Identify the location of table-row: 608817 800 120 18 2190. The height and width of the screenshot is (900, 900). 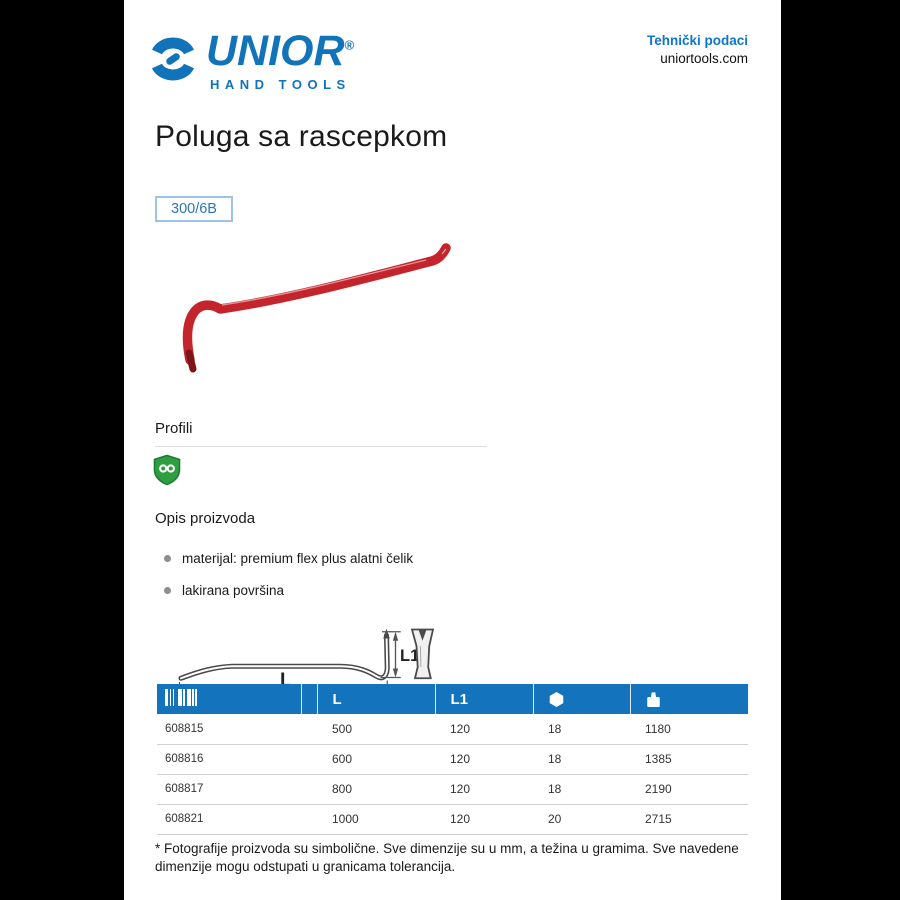
(452, 789).